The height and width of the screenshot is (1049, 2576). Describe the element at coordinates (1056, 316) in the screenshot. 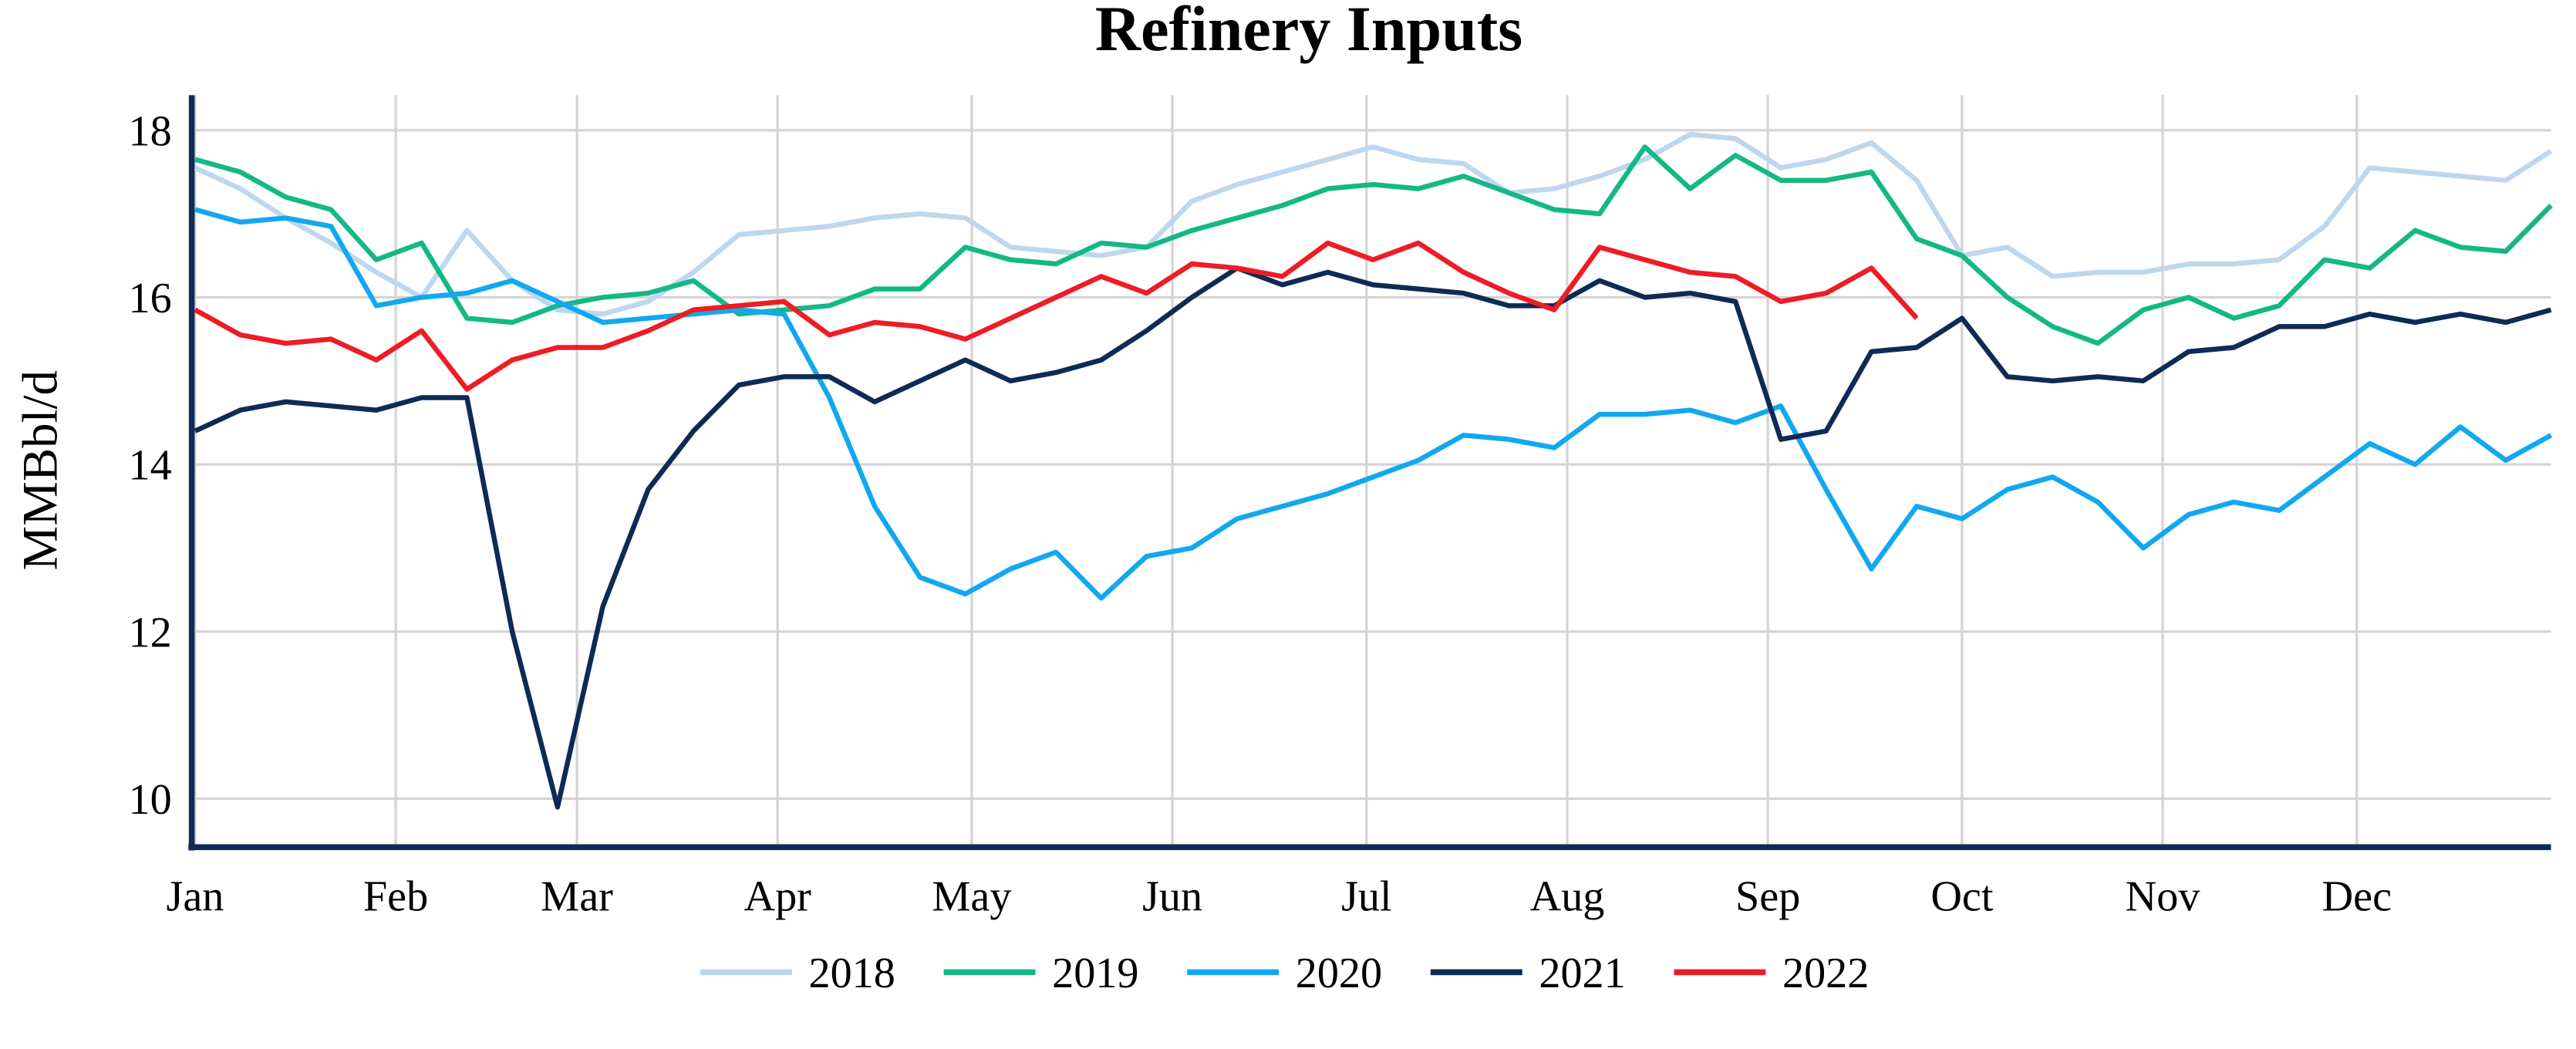

I see `series-line` at that location.